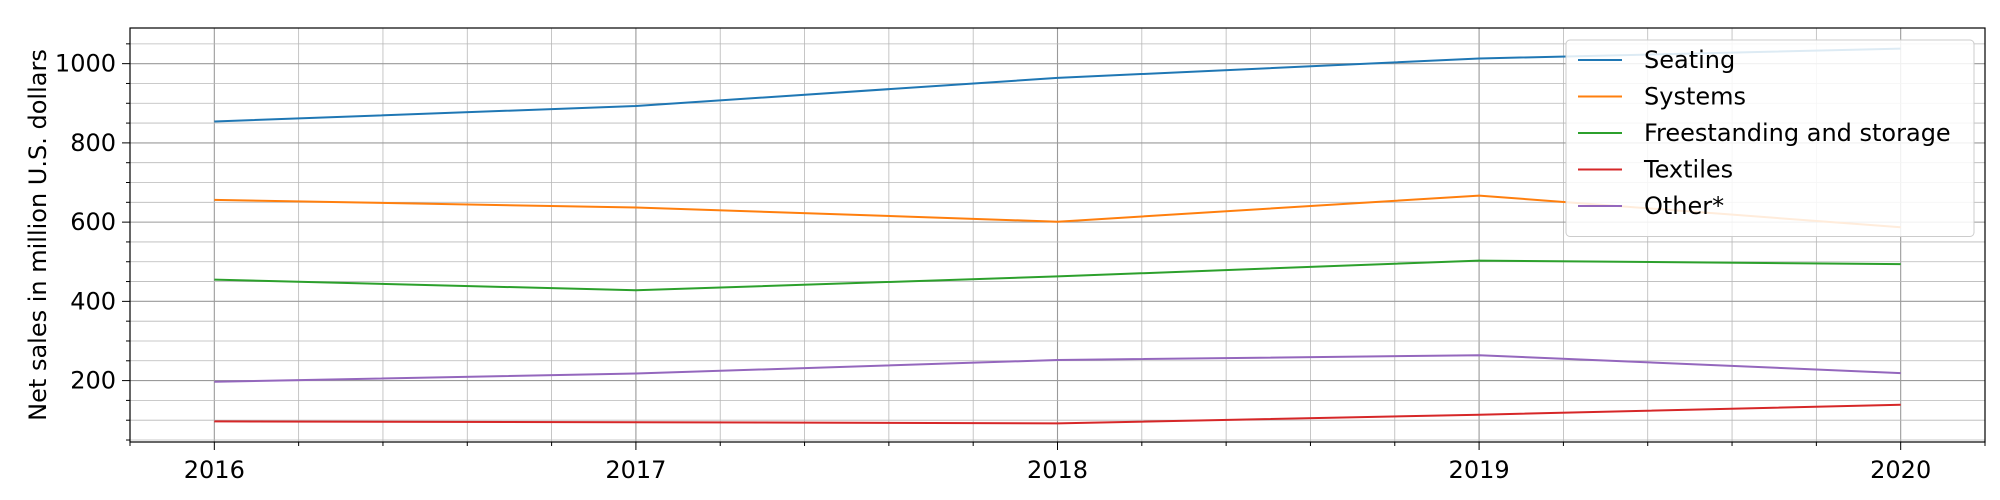 Image resolution: width=2000 pixels, height=500 pixels. I want to click on x-tick-label: 2019, so click(1479, 470).